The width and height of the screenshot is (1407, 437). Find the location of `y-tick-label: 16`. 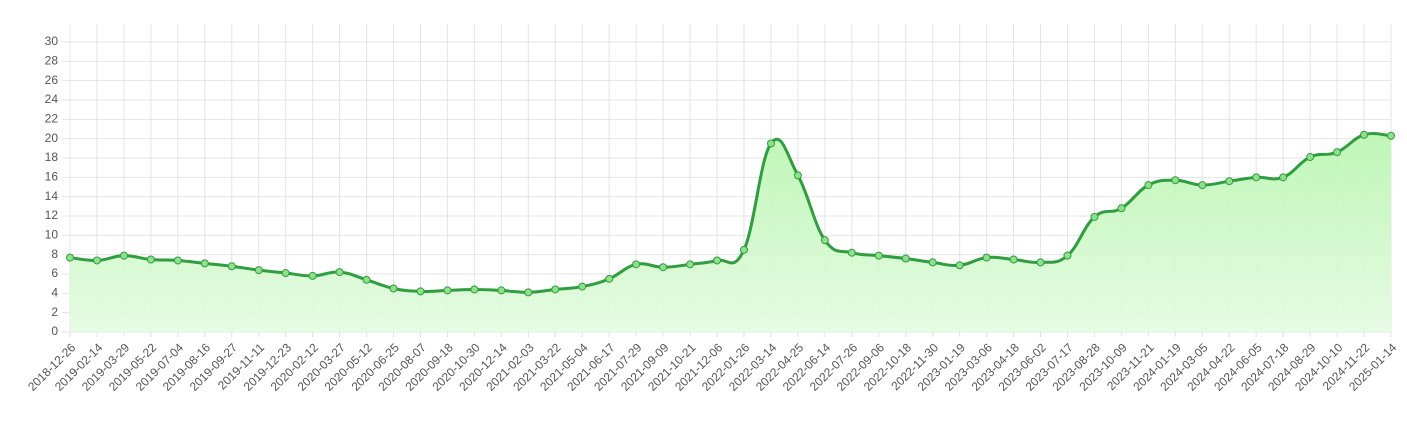

y-tick-label: 16 is located at coordinates (52, 177).